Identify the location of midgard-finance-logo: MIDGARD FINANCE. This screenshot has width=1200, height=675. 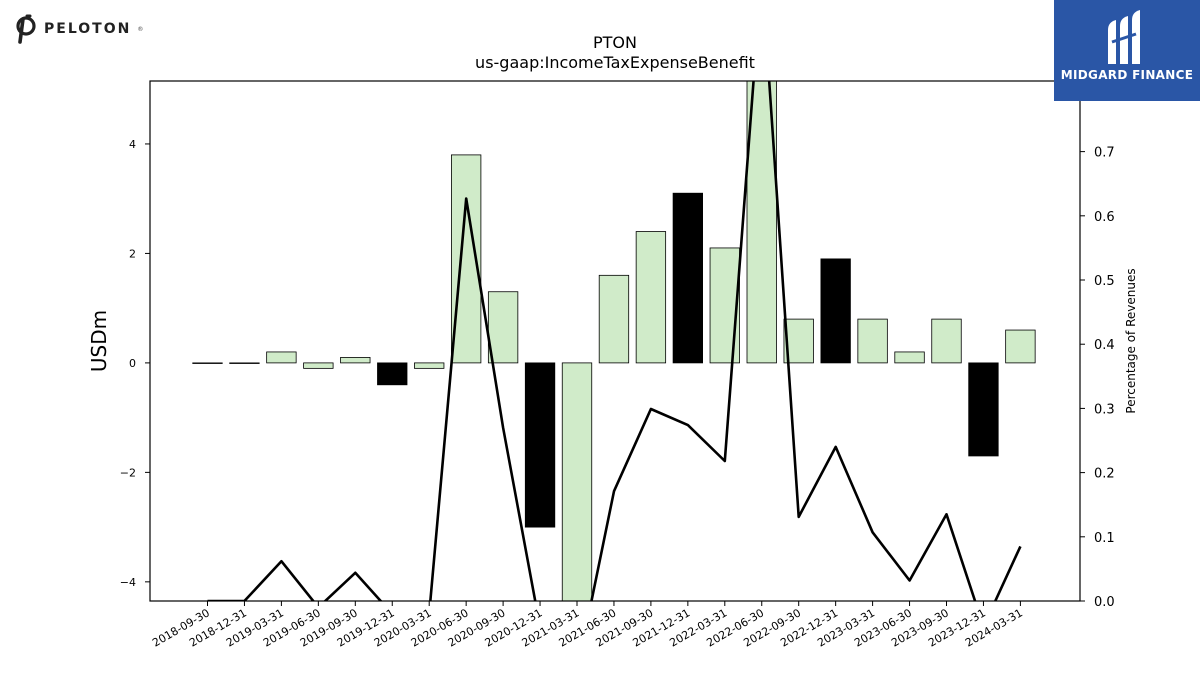
(1127, 50).